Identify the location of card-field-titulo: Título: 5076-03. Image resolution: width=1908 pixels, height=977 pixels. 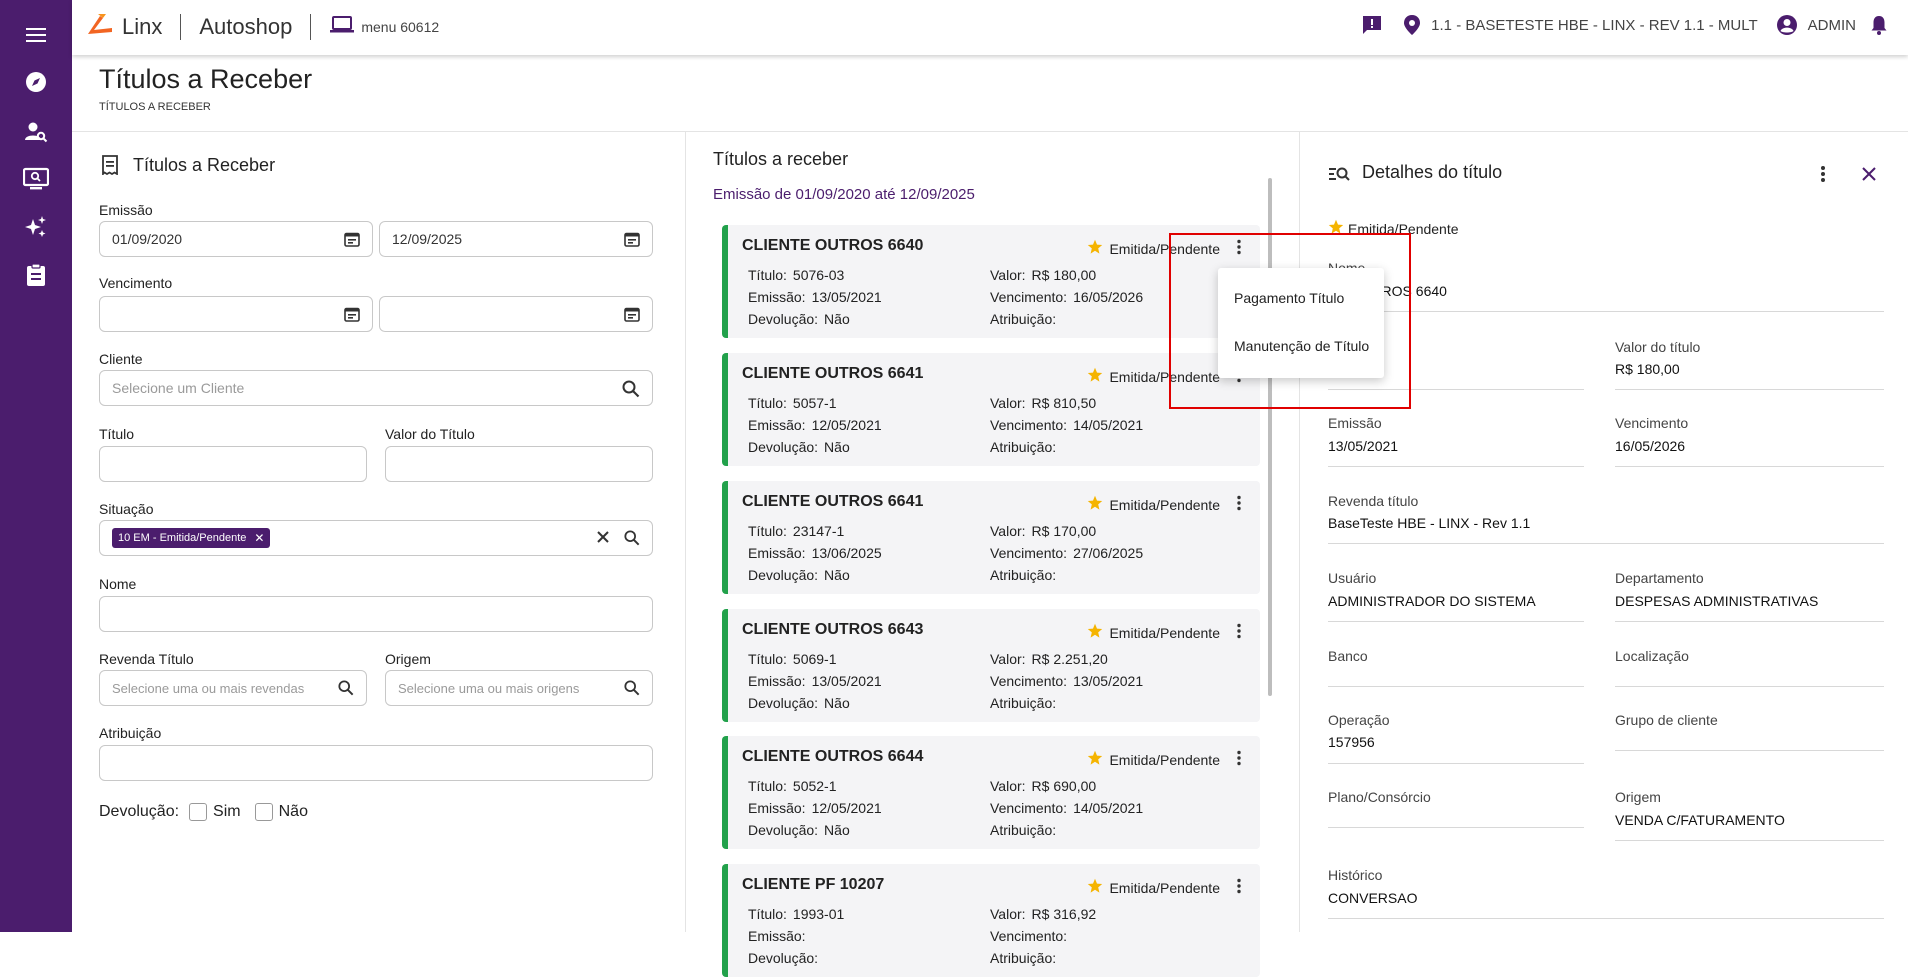
(796, 275).